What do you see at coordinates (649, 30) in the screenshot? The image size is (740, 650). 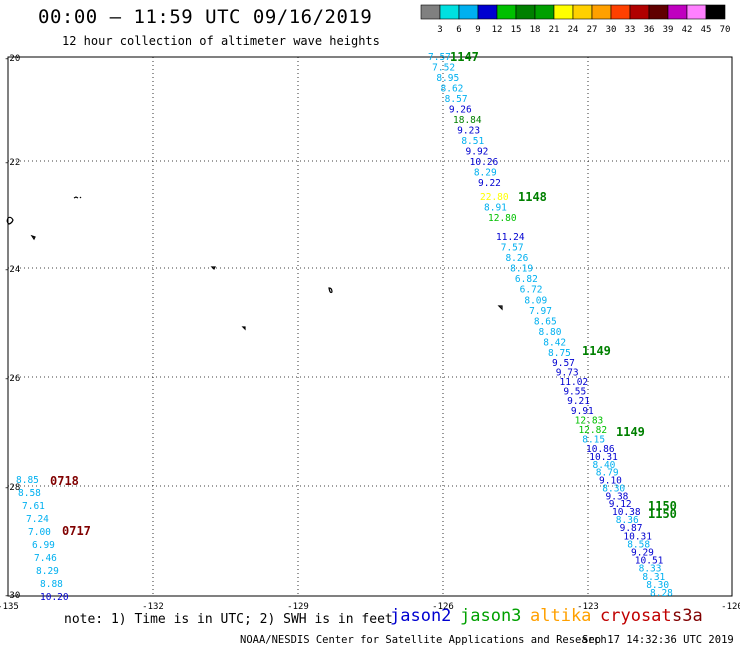 I see `color-scale-label: 36` at bounding box center [649, 30].